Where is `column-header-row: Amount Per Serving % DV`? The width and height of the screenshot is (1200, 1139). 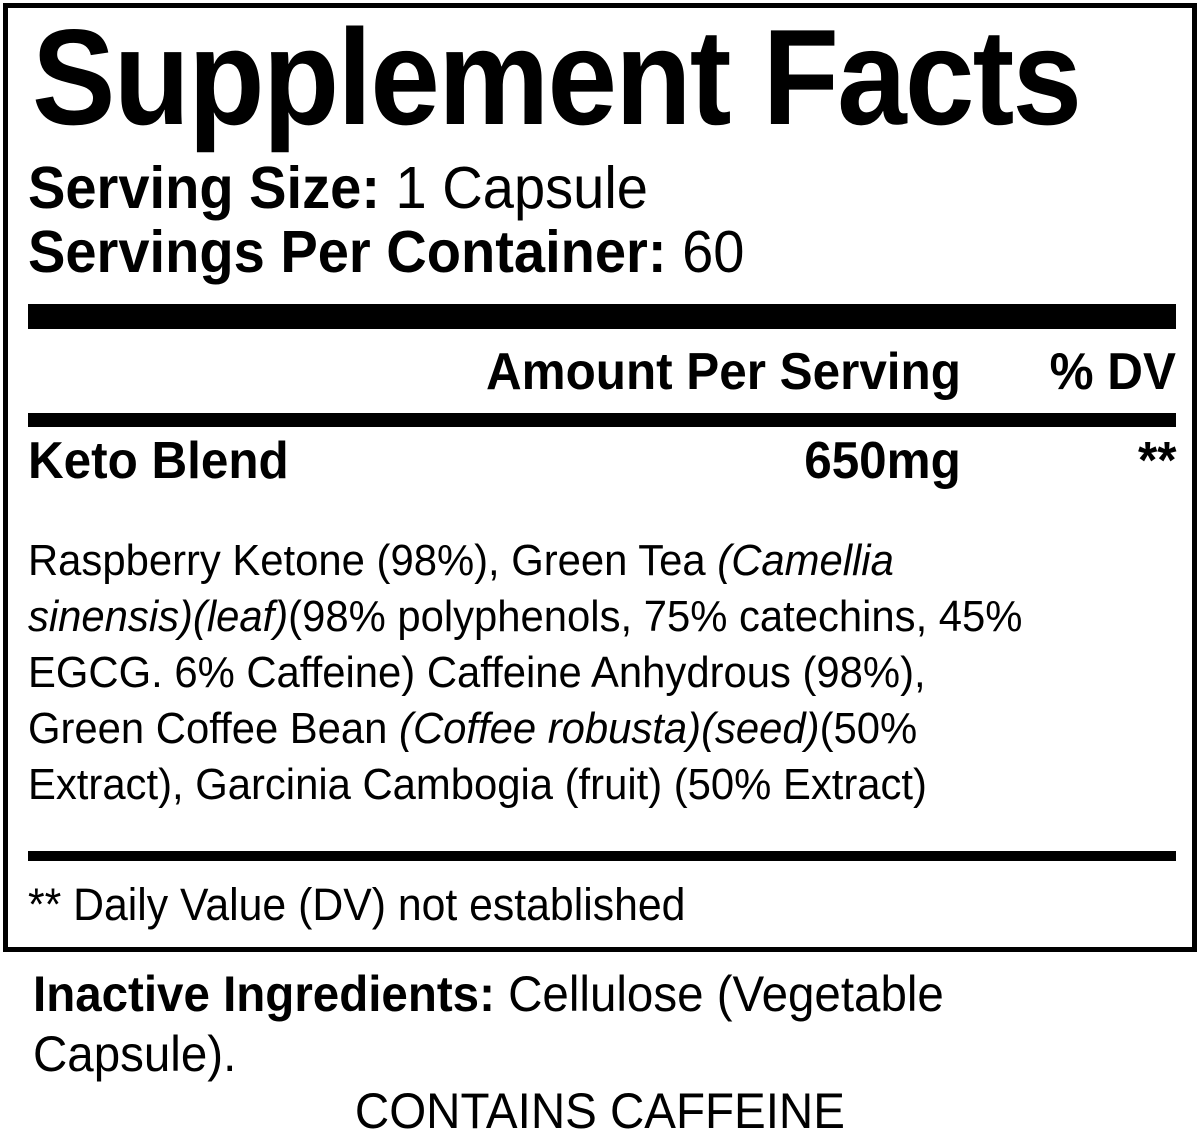 column-header-row: Amount Per Serving % DV is located at coordinates (602, 372).